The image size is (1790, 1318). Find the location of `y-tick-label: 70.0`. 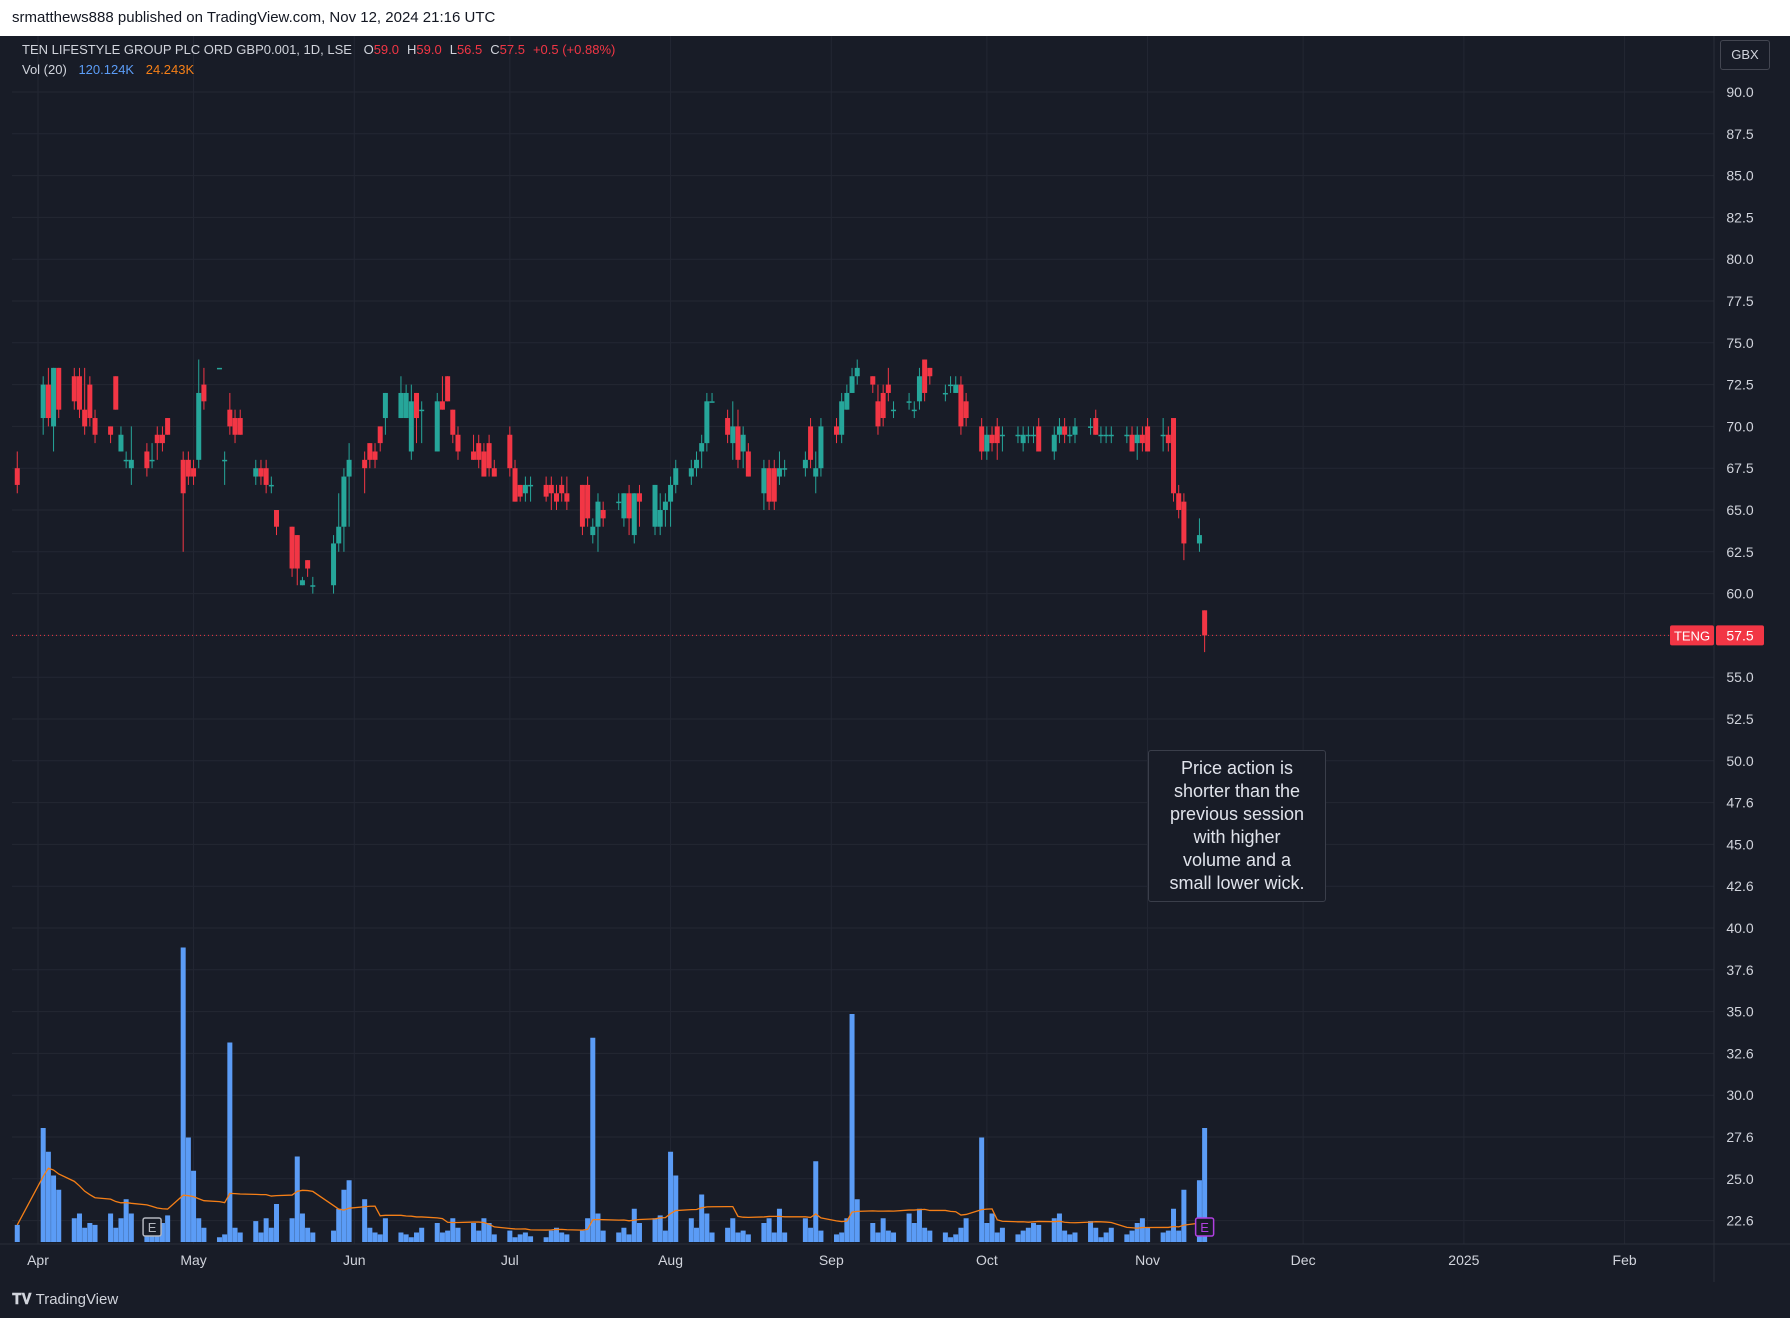

y-tick-label: 70.0 is located at coordinates (1739, 426).